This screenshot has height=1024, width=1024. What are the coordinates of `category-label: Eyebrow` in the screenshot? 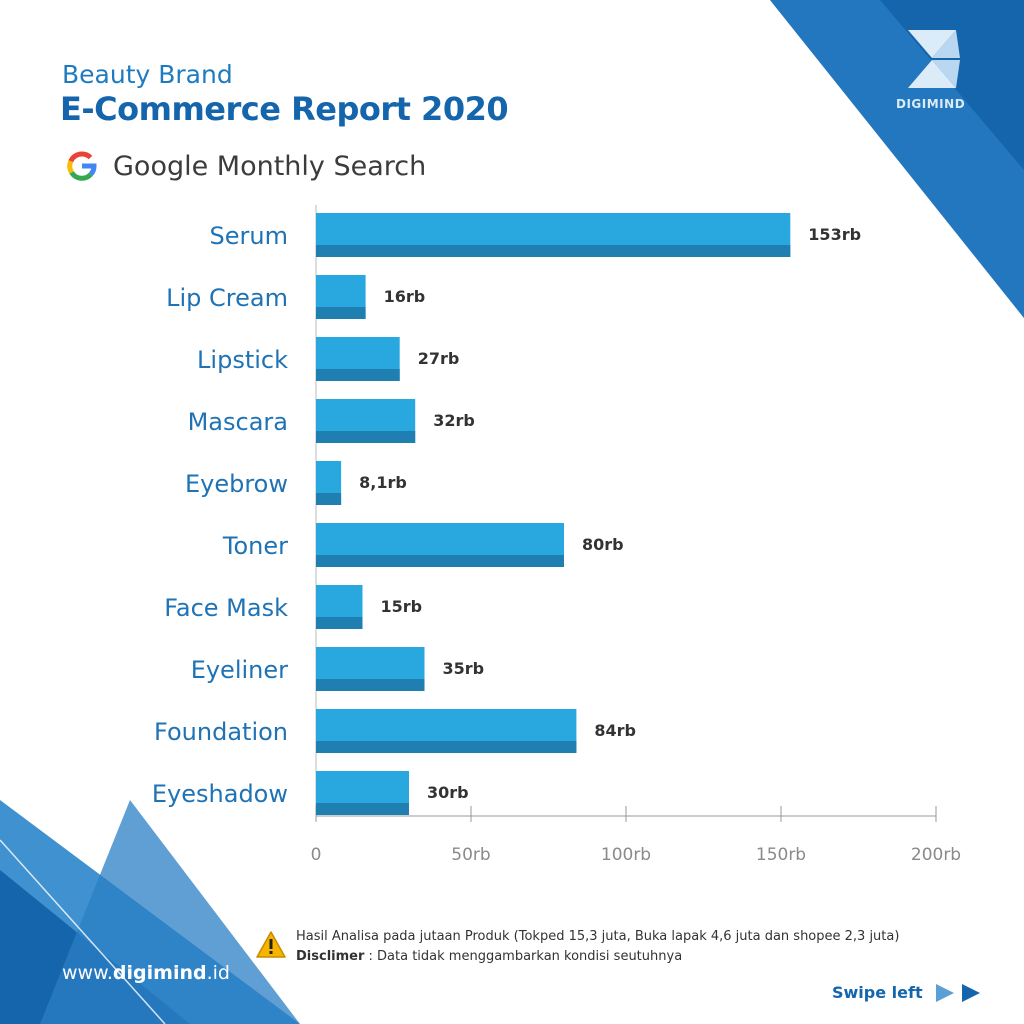 It's located at (236, 484).